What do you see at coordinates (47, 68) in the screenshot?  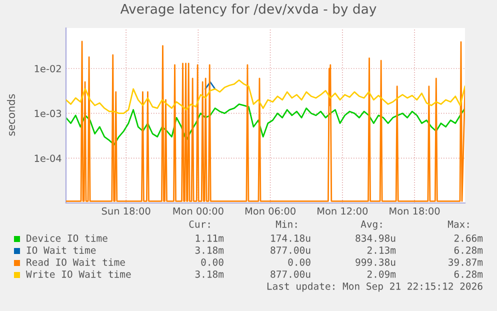 I see `y-tick-label: 1e-02` at bounding box center [47, 68].